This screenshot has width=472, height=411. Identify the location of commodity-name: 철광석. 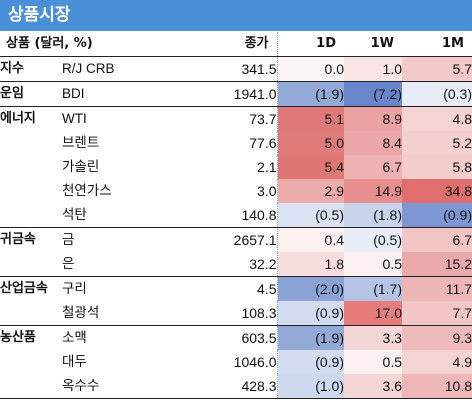
(81, 312).